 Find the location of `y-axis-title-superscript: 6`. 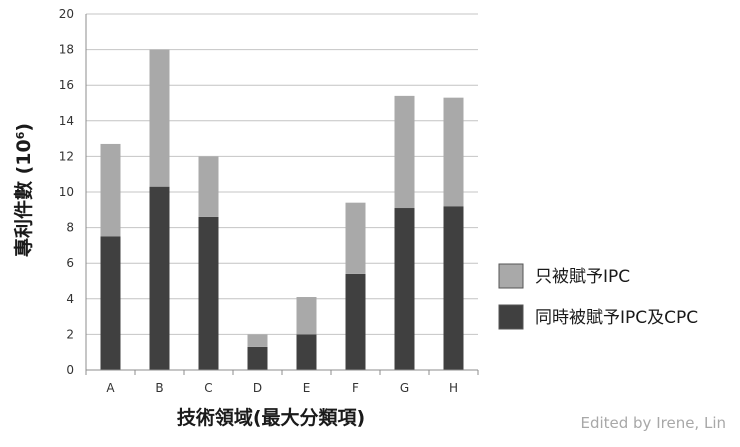

y-axis-title-superscript: 6 is located at coordinates (20, 135).